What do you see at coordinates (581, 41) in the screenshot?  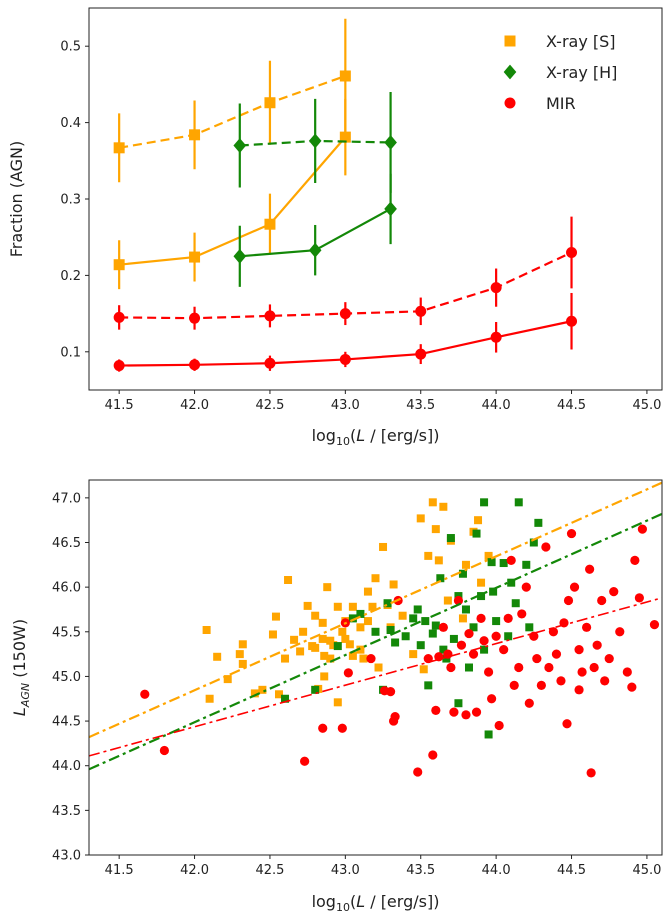 I see `legend-label: X-ray [S]` at bounding box center [581, 41].